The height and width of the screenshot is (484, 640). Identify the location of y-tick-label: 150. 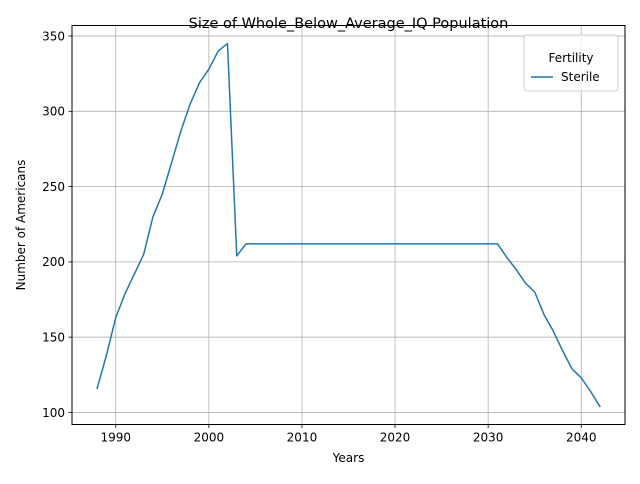
(53, 337).